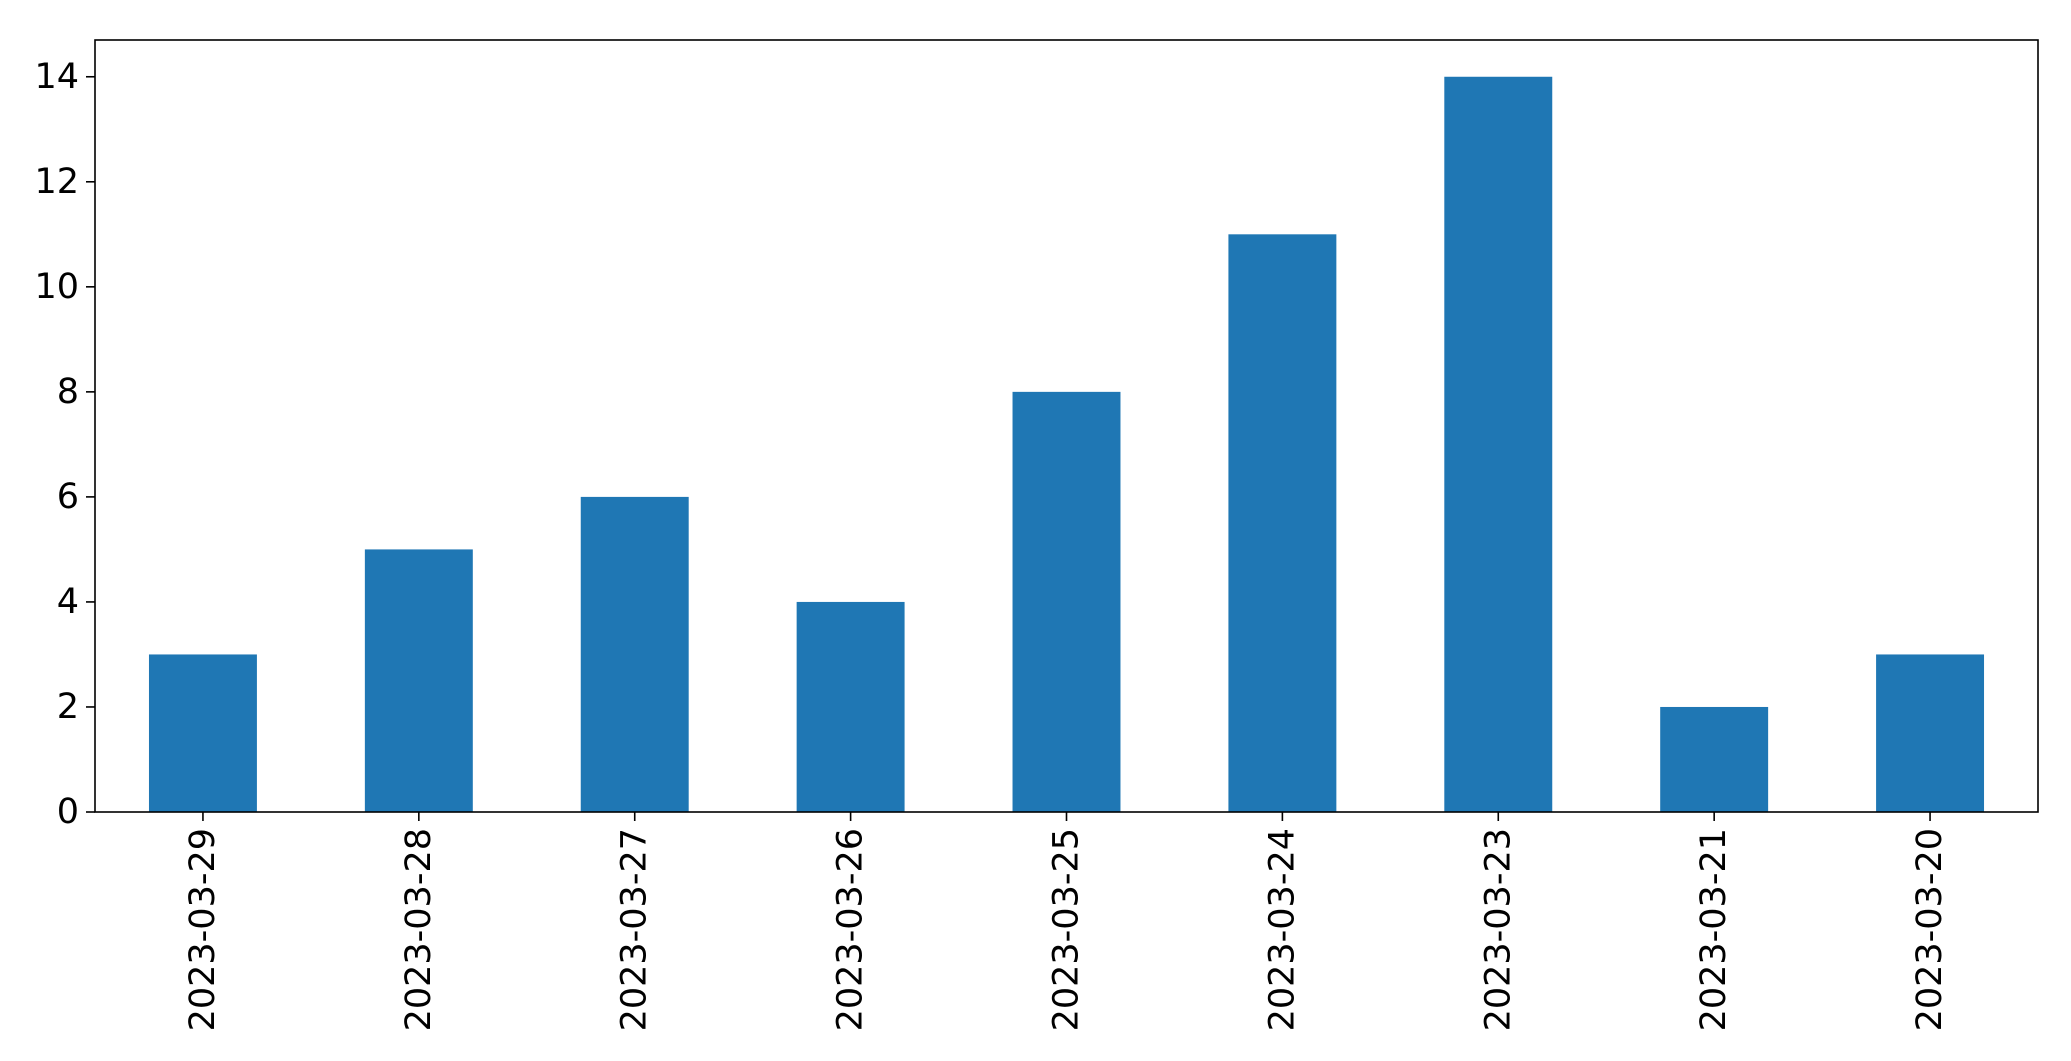 The image size is (2071, 1061). What do you see at coordinates (851, 929) in the screenshot?
I see `x-tick-label: 2023-03-26` at bounding box center [851, 929].